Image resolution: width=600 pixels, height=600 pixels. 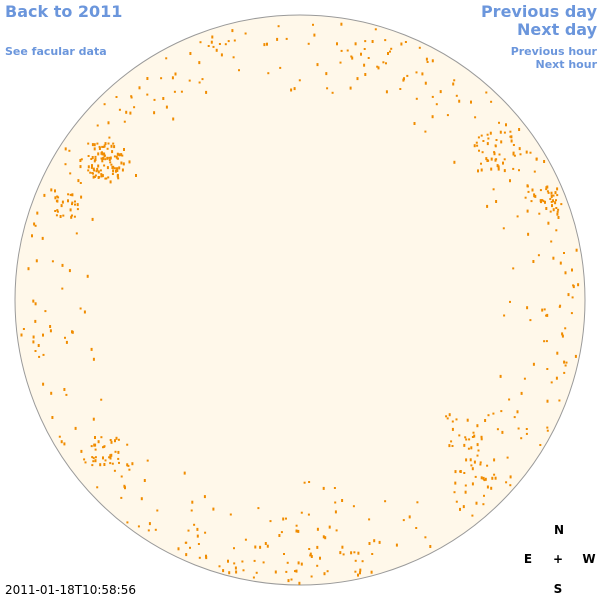 I want to click on facular-link: See facular data, so click(x=56, y=51).